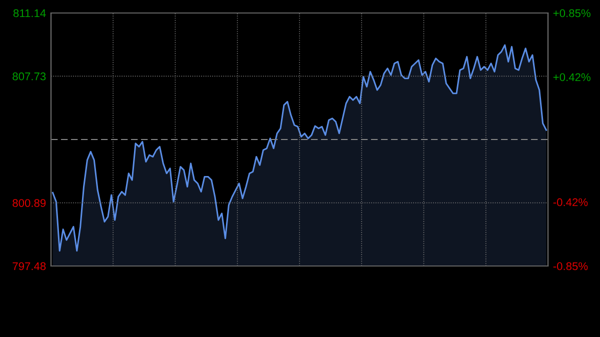  I want to click on y2-tick-label: +0.42%, so click(571, 77).